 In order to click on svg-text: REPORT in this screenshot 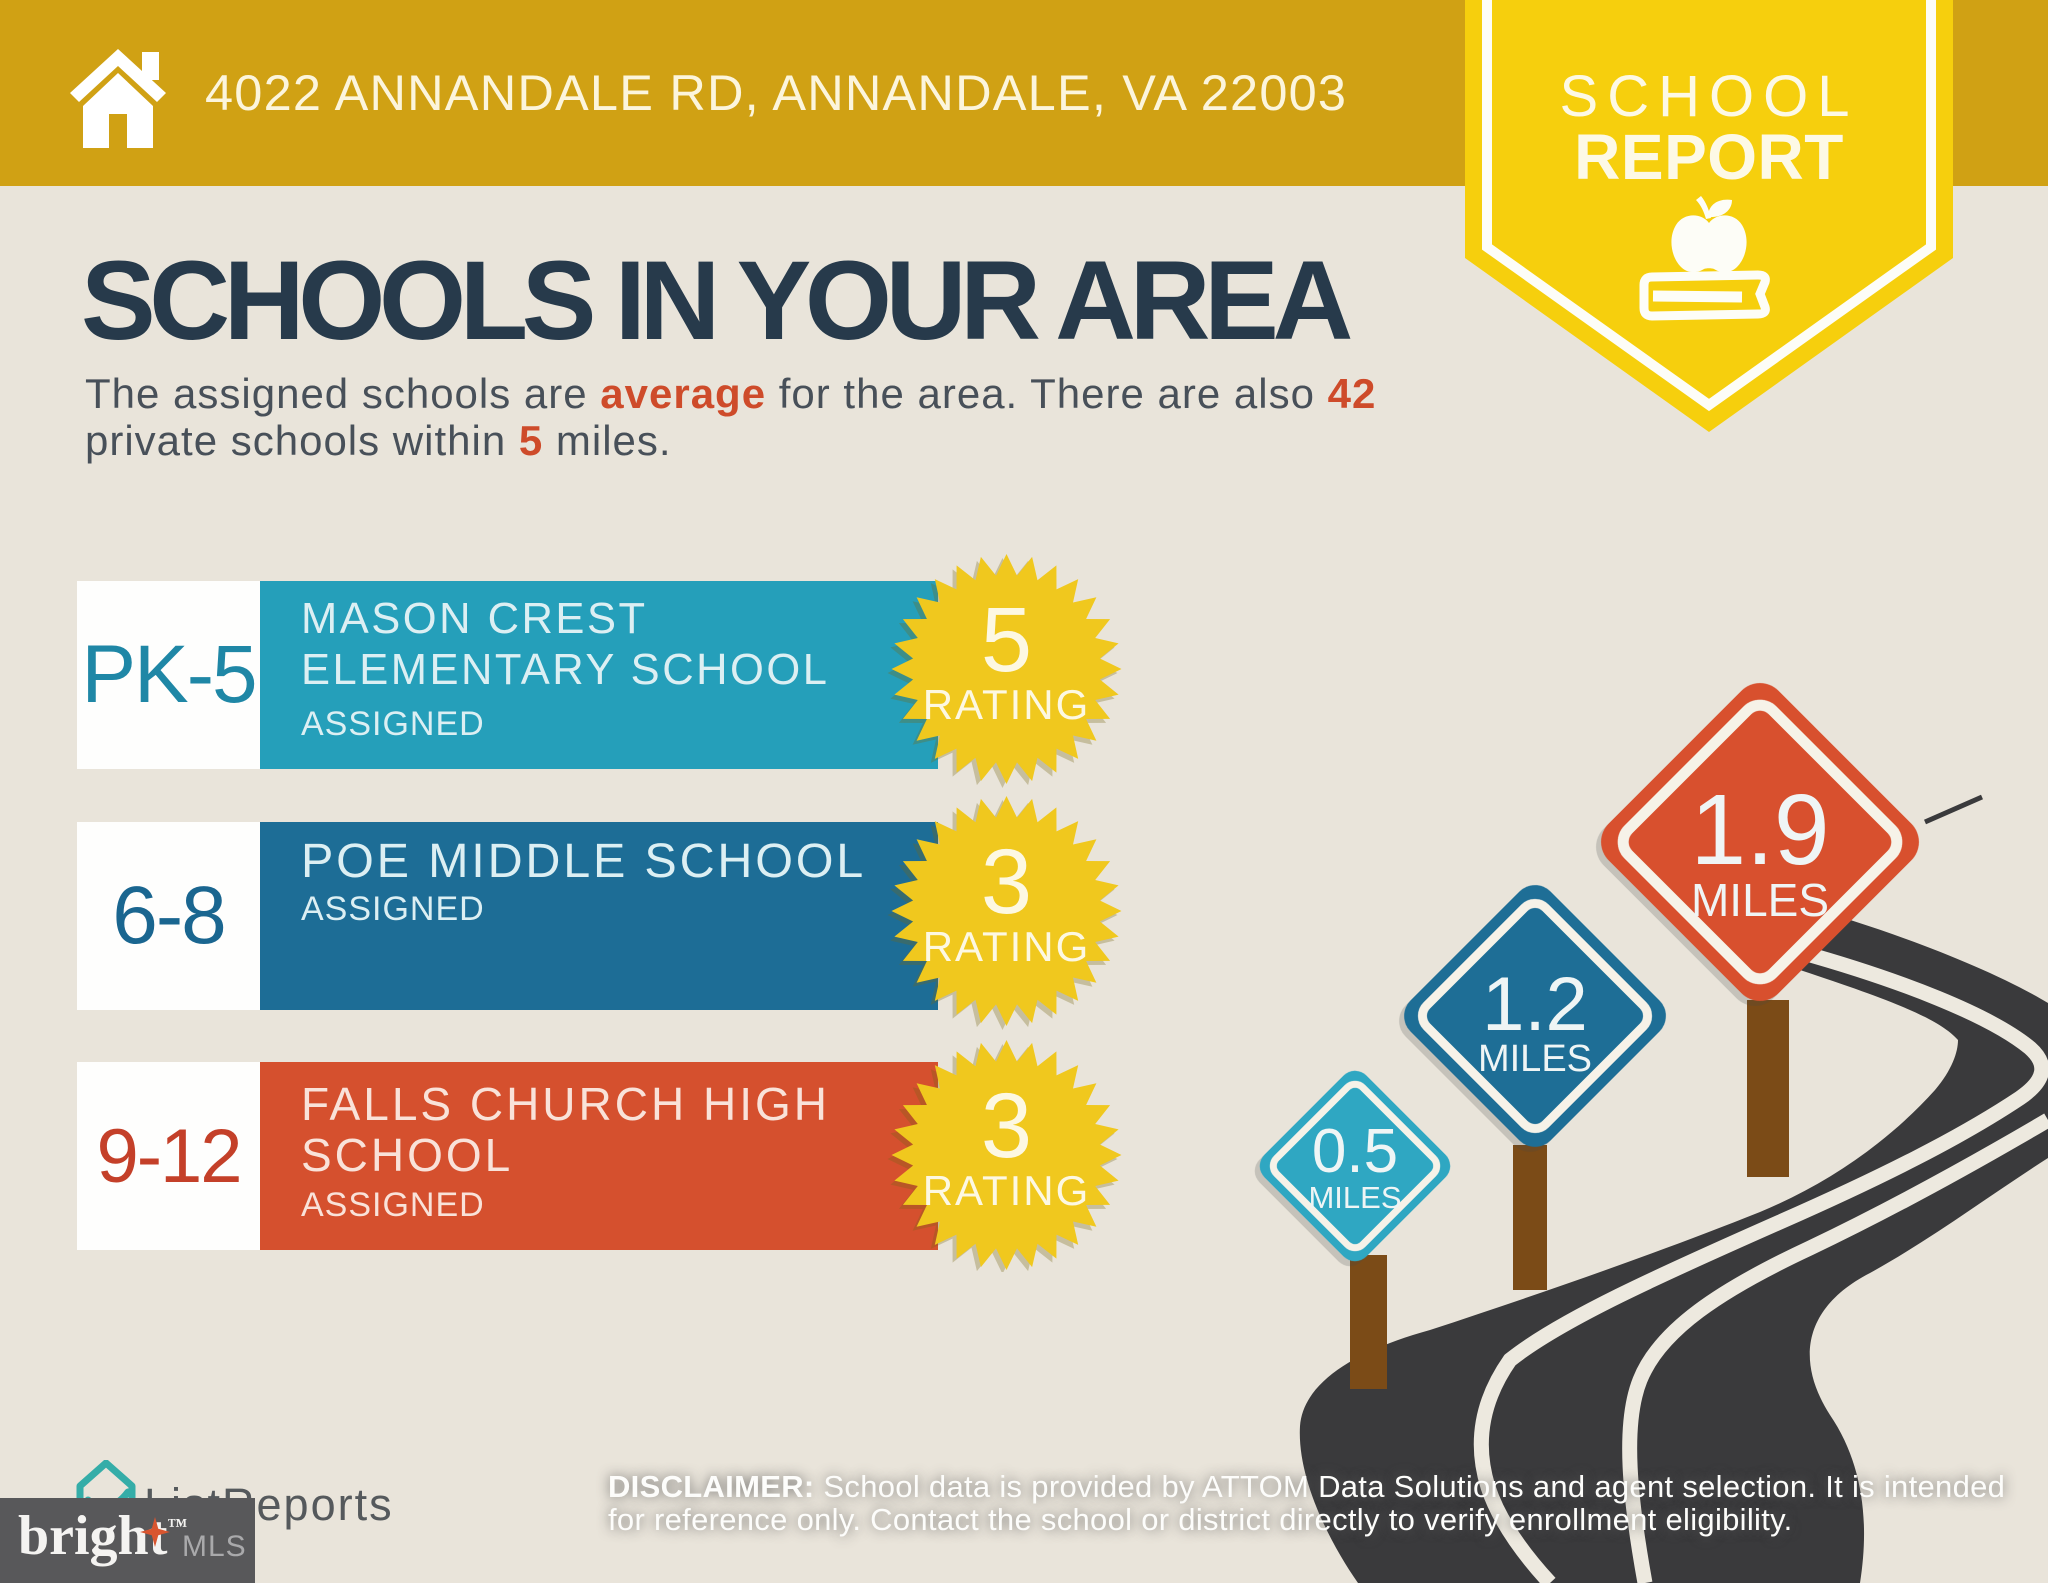, I will do `click(1709, 157)`.